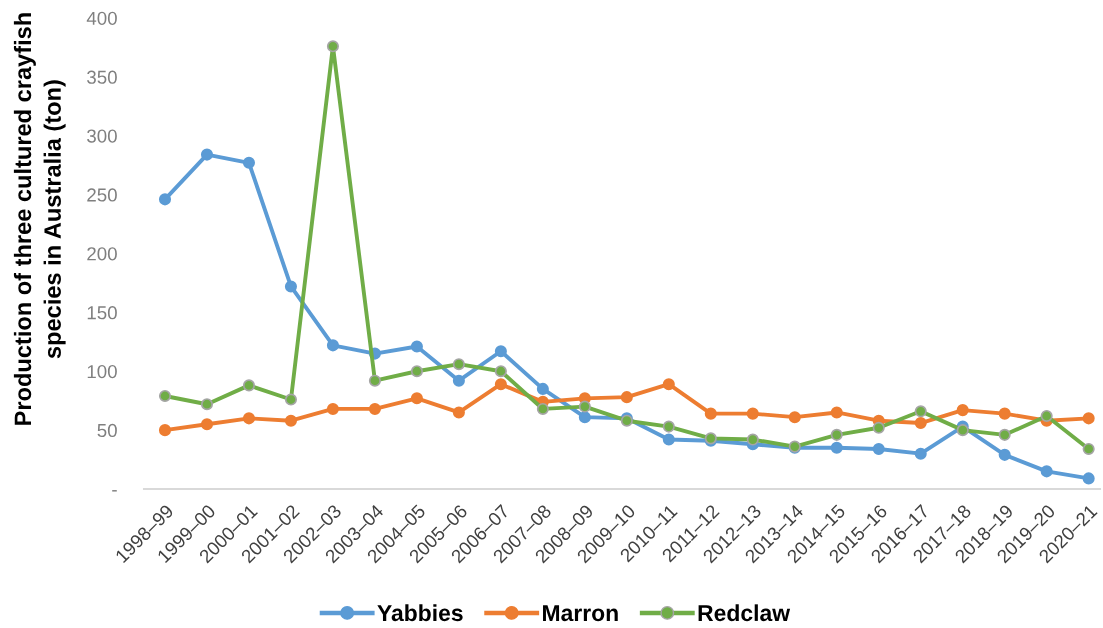 Image resolution: width=1103 pixels, height=628 pixels. Describe the element at coordinates (114, 491) in the screenshot. I see `y-tick-label: -` at that location.